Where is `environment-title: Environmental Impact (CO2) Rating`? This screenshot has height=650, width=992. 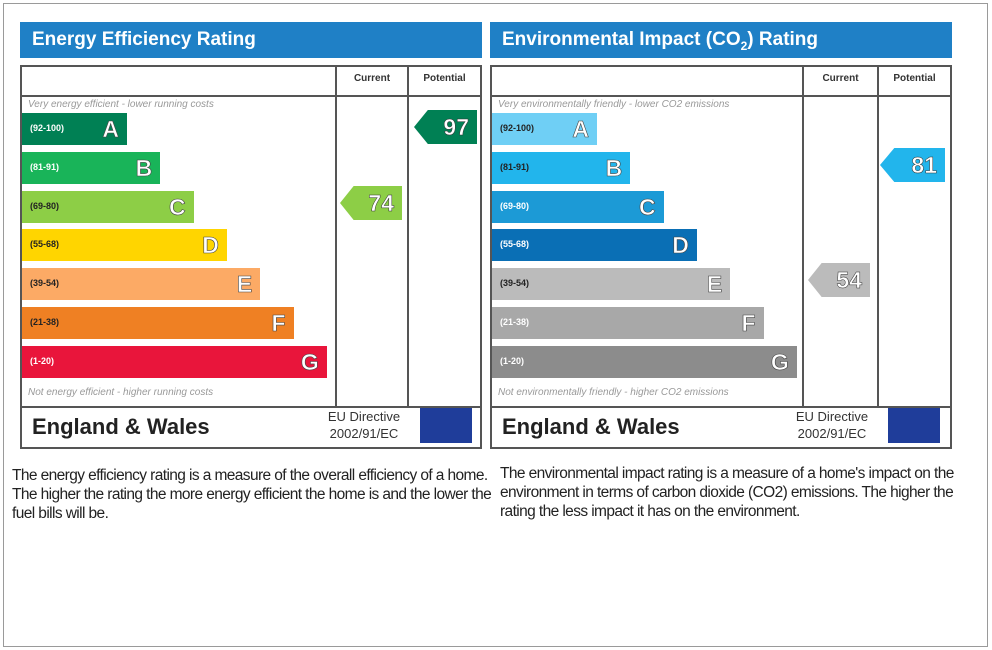 environment-title: Environmental Impact (CO2) Rating is located at coordinates (721, 40).